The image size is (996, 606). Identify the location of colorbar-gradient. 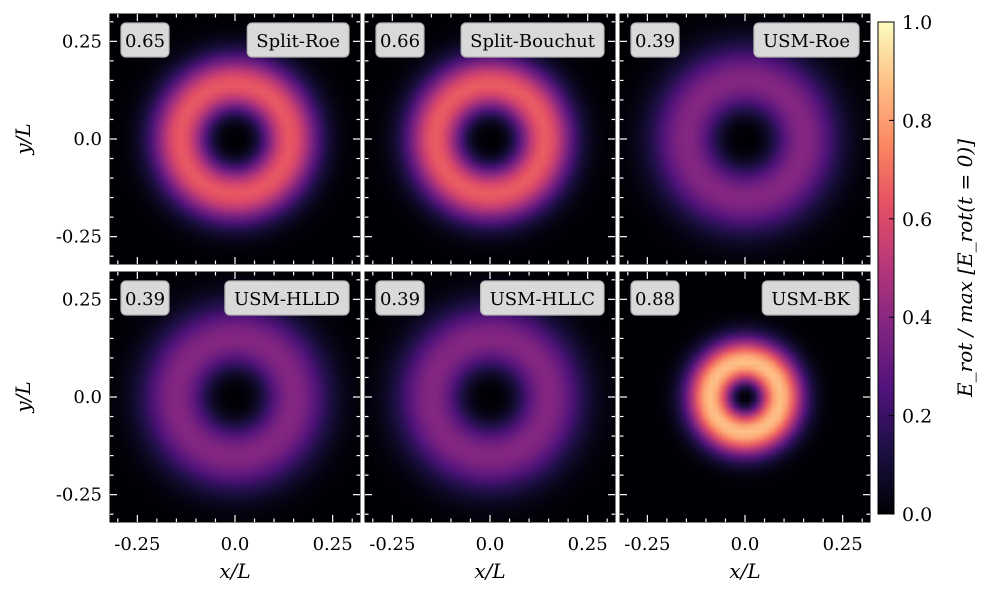
(886, 268).